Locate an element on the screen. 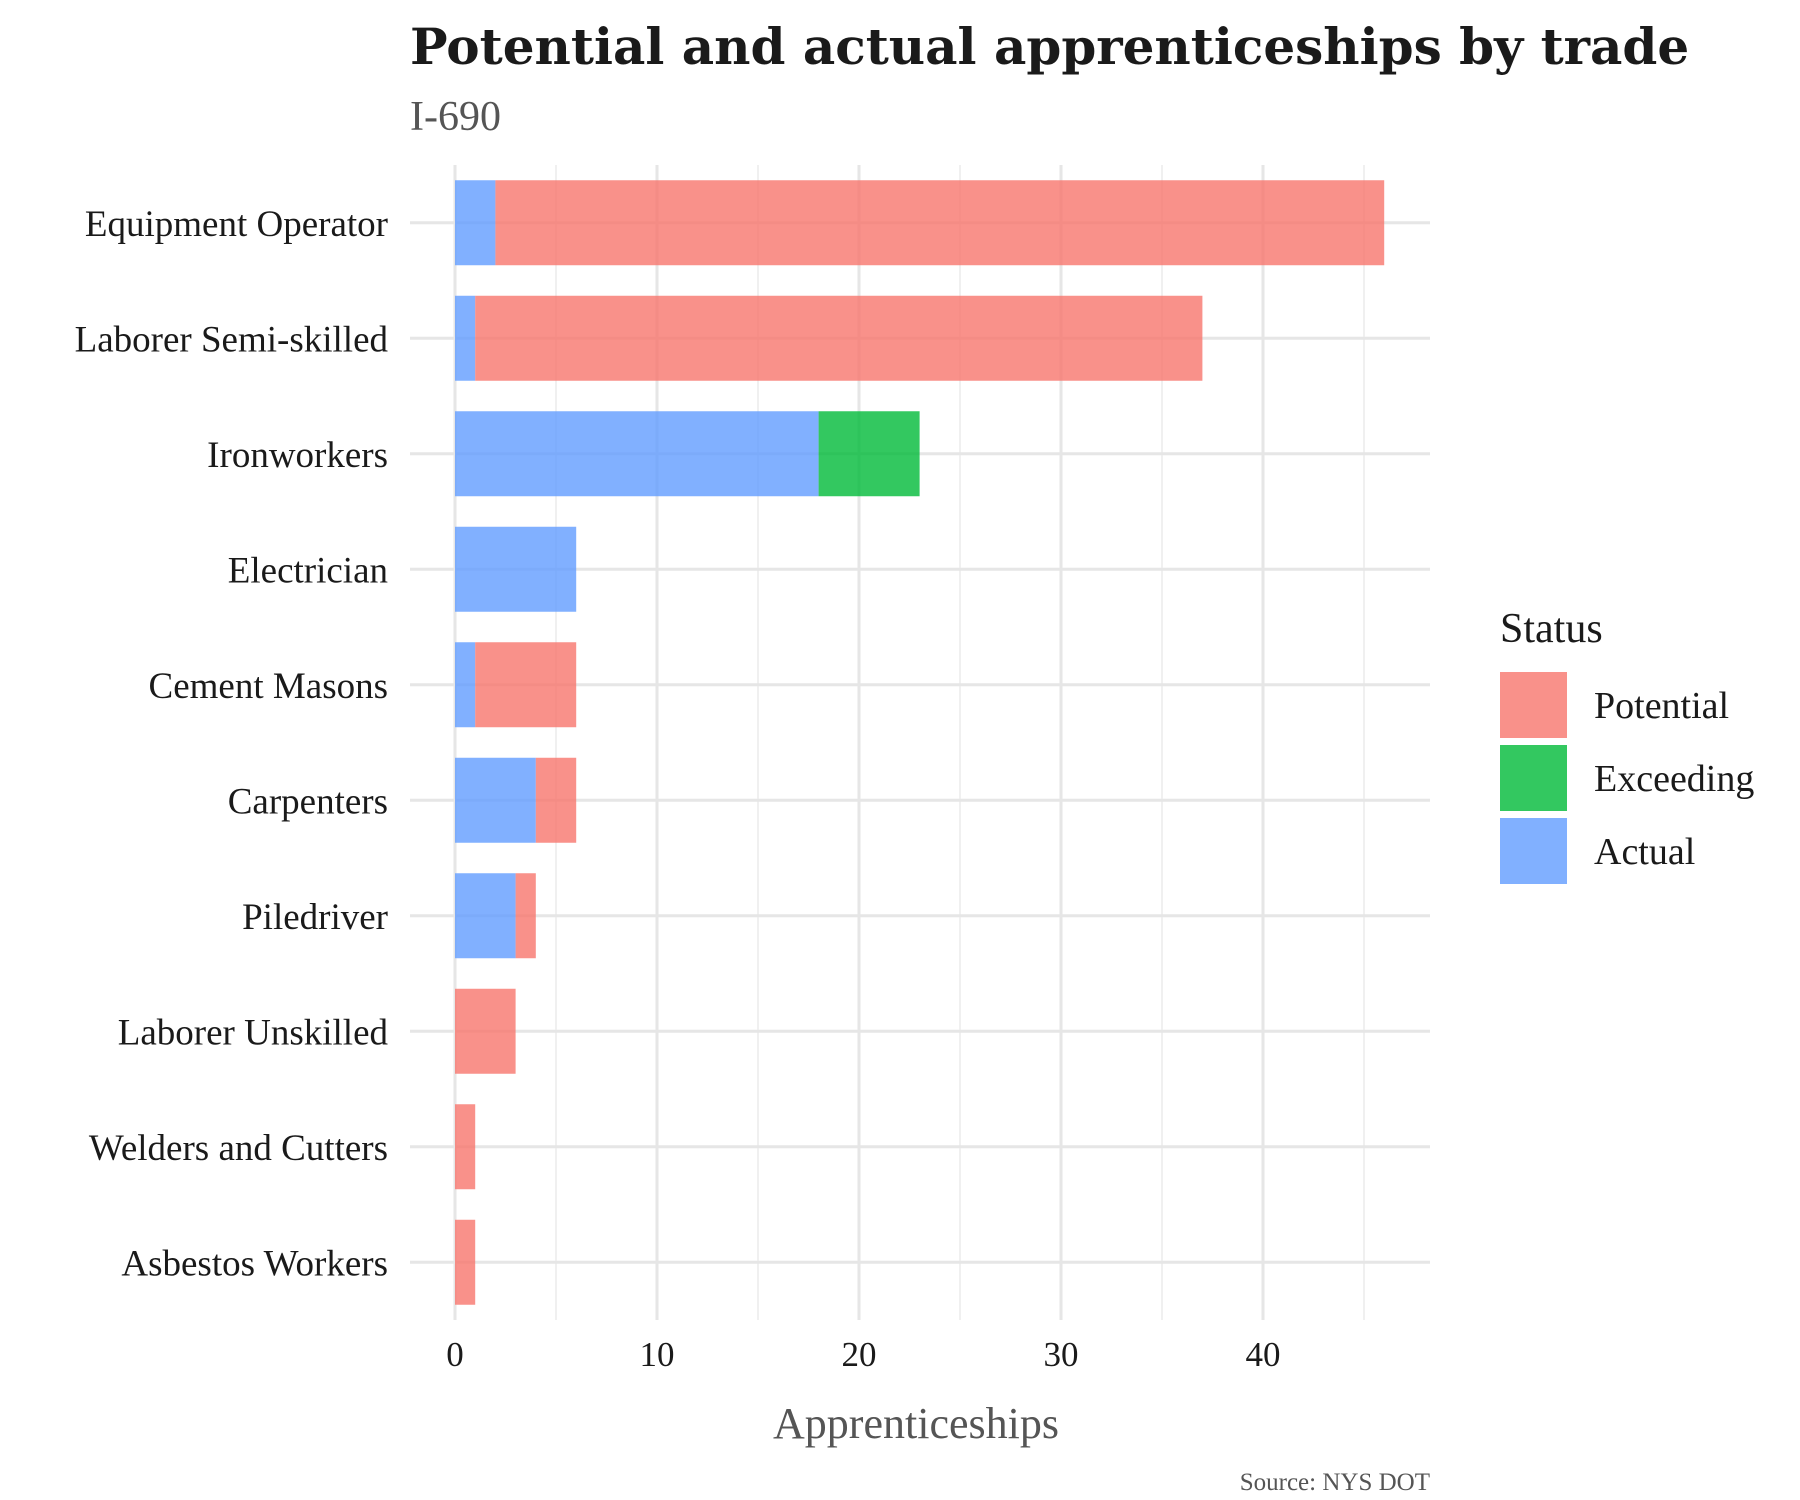 Image resolution: width=1800 pixels, height=1500 pixels. category-label: Piledriver is located at coordinates (315, 917).